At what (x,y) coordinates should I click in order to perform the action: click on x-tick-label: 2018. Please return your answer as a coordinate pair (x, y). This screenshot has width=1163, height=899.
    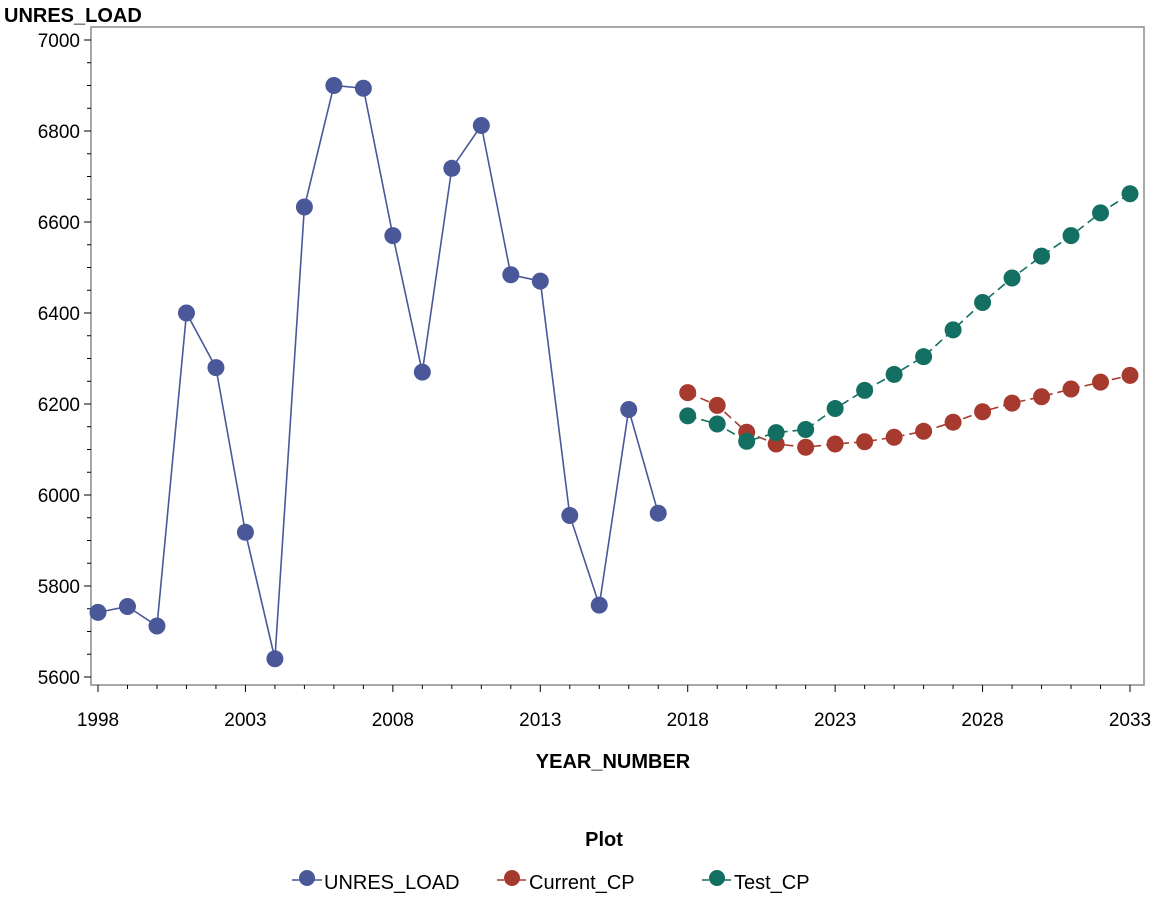
    Looking at the image, I should click on (688, 720).